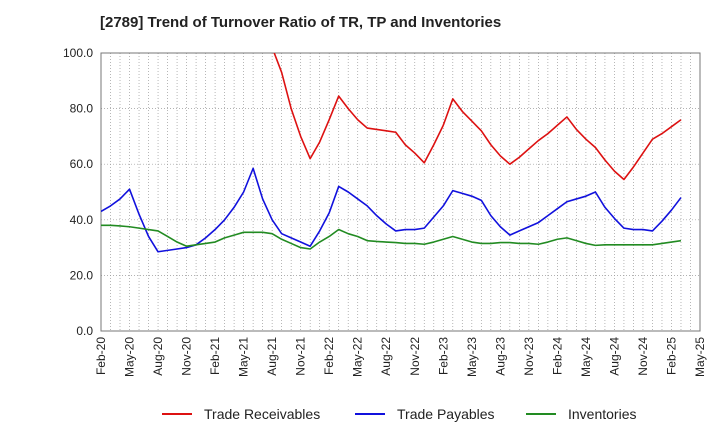 The height and width of the screenshot is (440, 720). Describe the element at coordinates (443, 356) in the screenshot. I see `x-tick-label: Feb-23` at that location.